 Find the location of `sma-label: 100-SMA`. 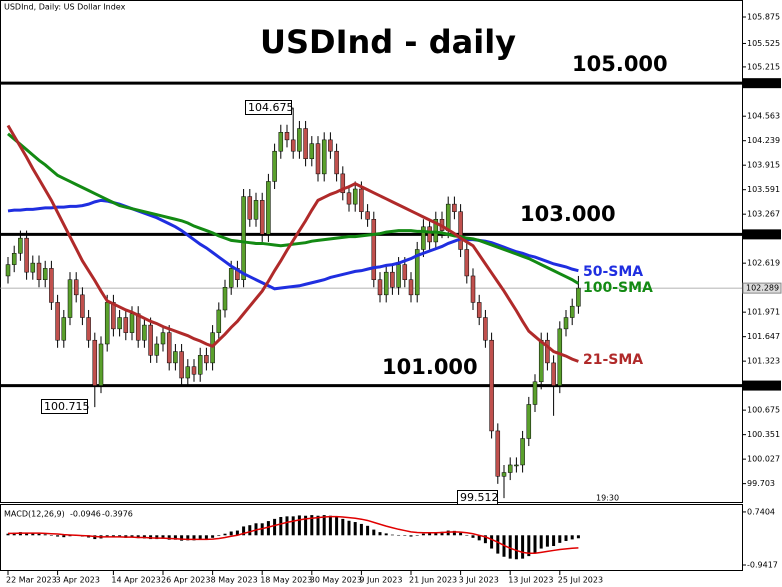

sma-label: 100-SMA is located at coordinates (618, 288).